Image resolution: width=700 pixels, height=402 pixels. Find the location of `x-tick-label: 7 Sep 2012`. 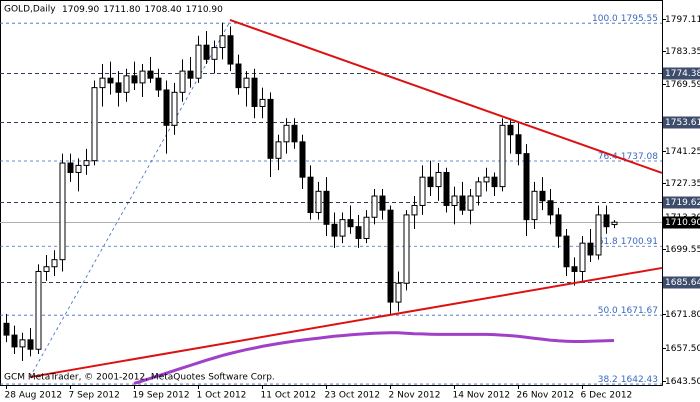

x-tick-label: 7 Sep 2012 is located at coordinates (94, 396).